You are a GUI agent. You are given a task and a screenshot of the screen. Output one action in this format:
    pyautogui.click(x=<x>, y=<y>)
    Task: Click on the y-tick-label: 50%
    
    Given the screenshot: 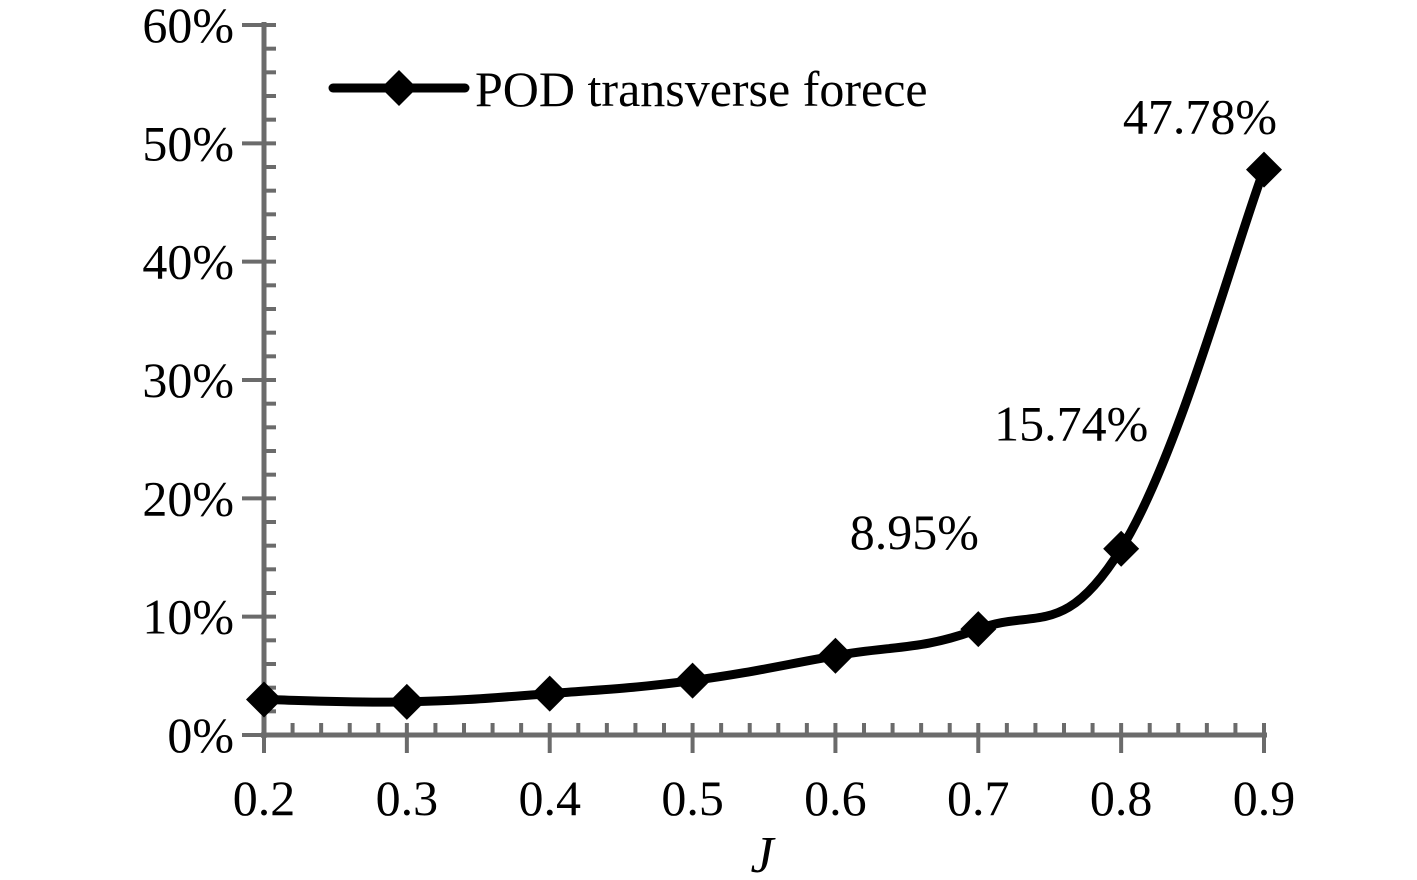 What is the action you would take?
    pyautogui.click(x=188, y=143)
    